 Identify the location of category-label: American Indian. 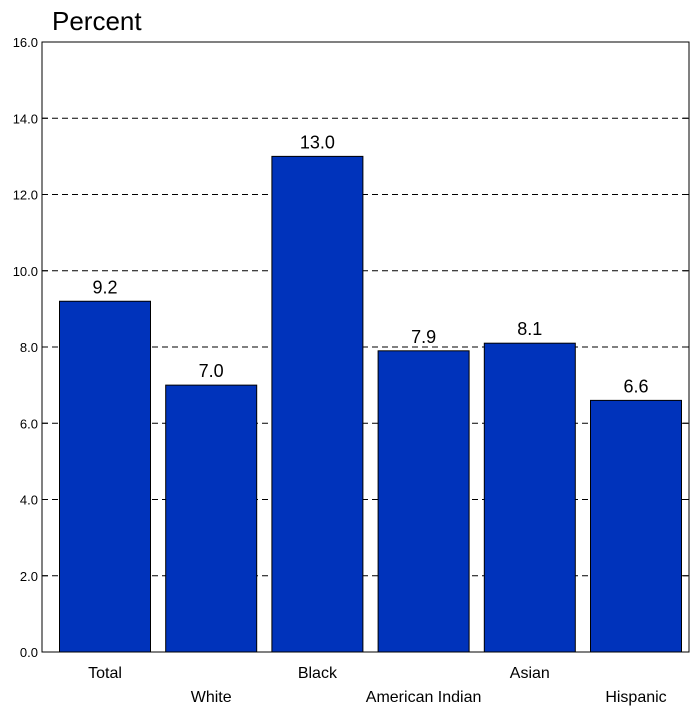
(424, 697).